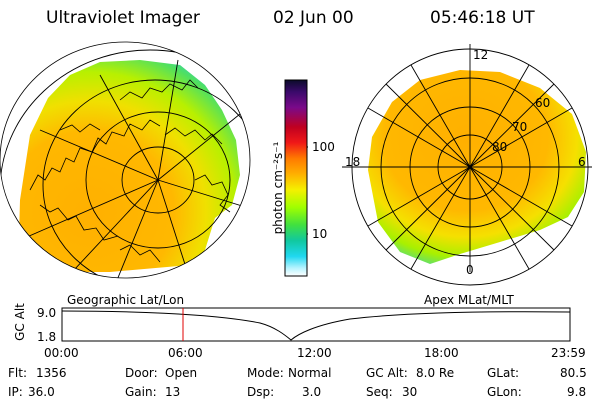  Describe the element at coordinates (323, 147) in the screenshot. I see `colorbar-tick-100: 100` at that location.